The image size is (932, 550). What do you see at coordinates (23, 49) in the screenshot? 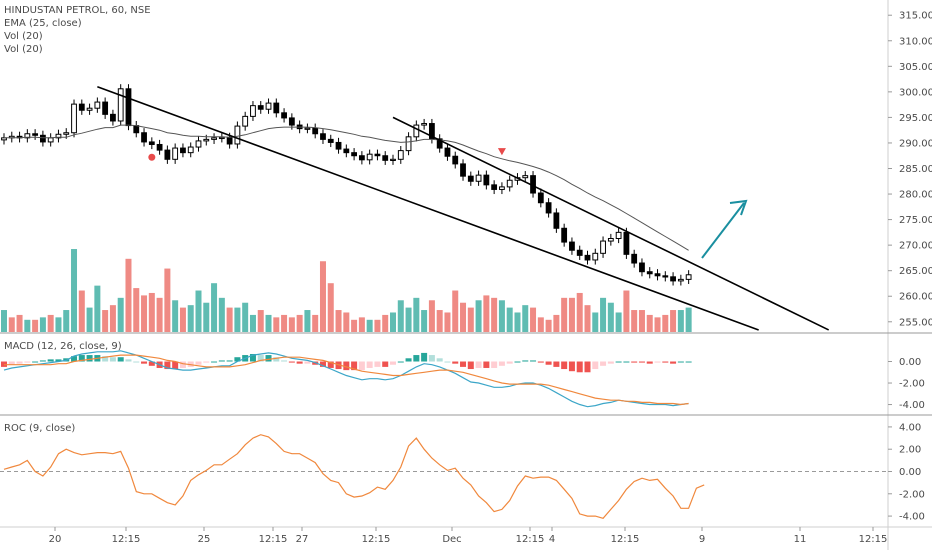
I see `legend-vol-2: Vol (20)` at bounding box center [23, 49].